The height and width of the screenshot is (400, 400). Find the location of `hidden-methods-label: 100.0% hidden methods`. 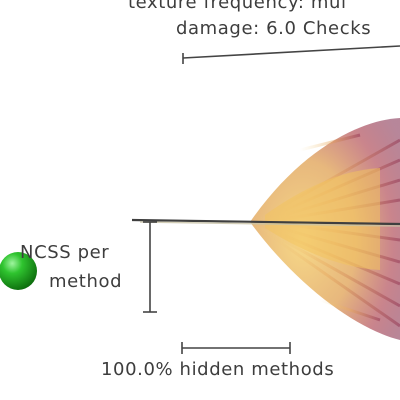

hidden-methods-label: 100.0% hidden methods is located at coordinates (218, 369).